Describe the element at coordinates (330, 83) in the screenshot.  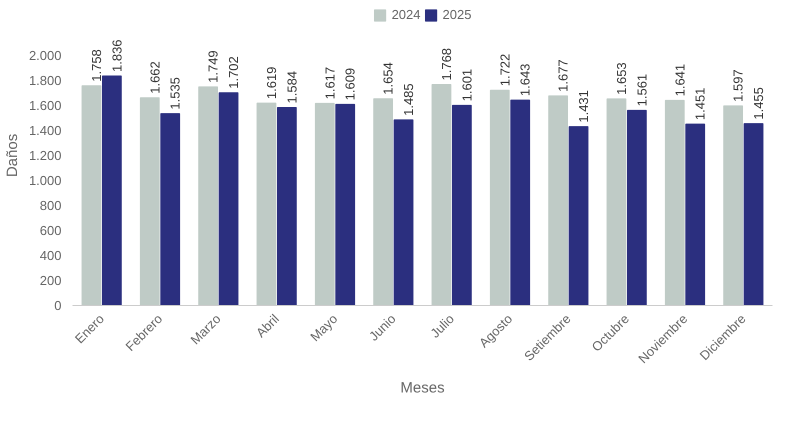
I see `data-label: 1.617` at that location.